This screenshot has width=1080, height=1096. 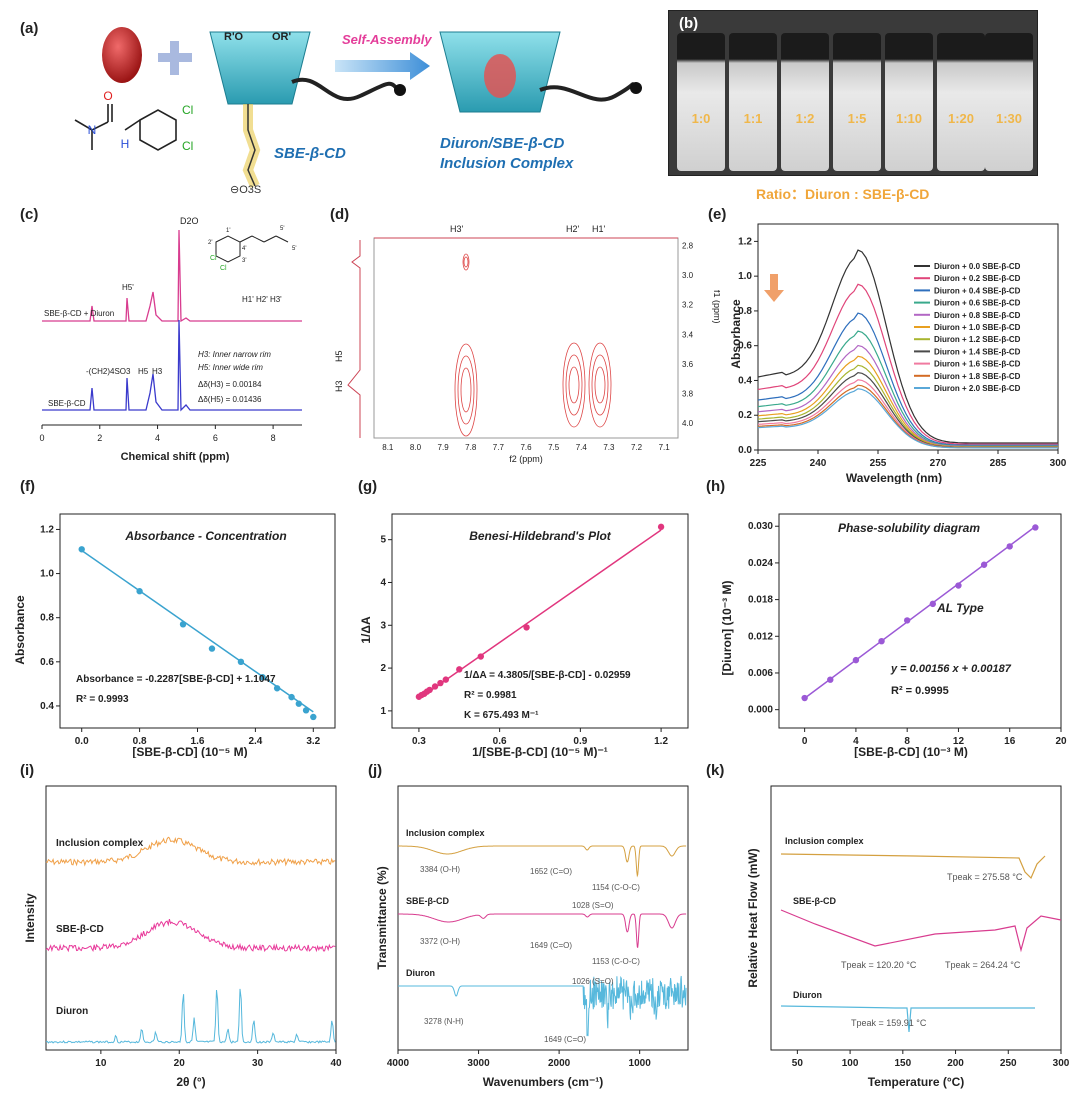 What do you see at coordinates (745, 276) in the screenshot?
I see `y-tick-label: 1.0` at bounding box center [745, 276].